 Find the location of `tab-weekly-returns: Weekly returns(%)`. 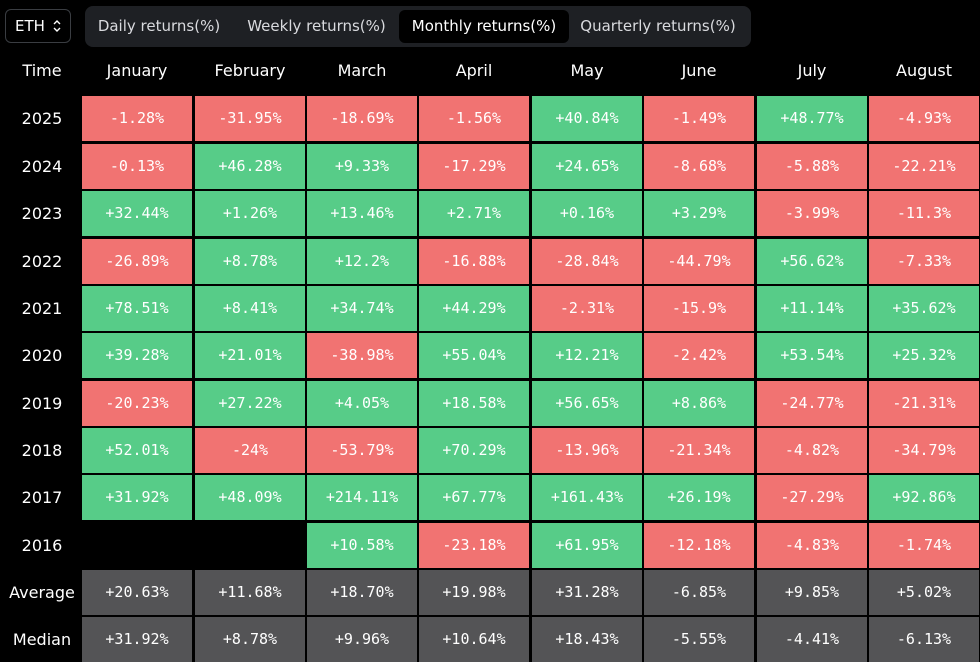

tab-weekly-returns: Weekly returns(%) is located at coordinates (316, 26).